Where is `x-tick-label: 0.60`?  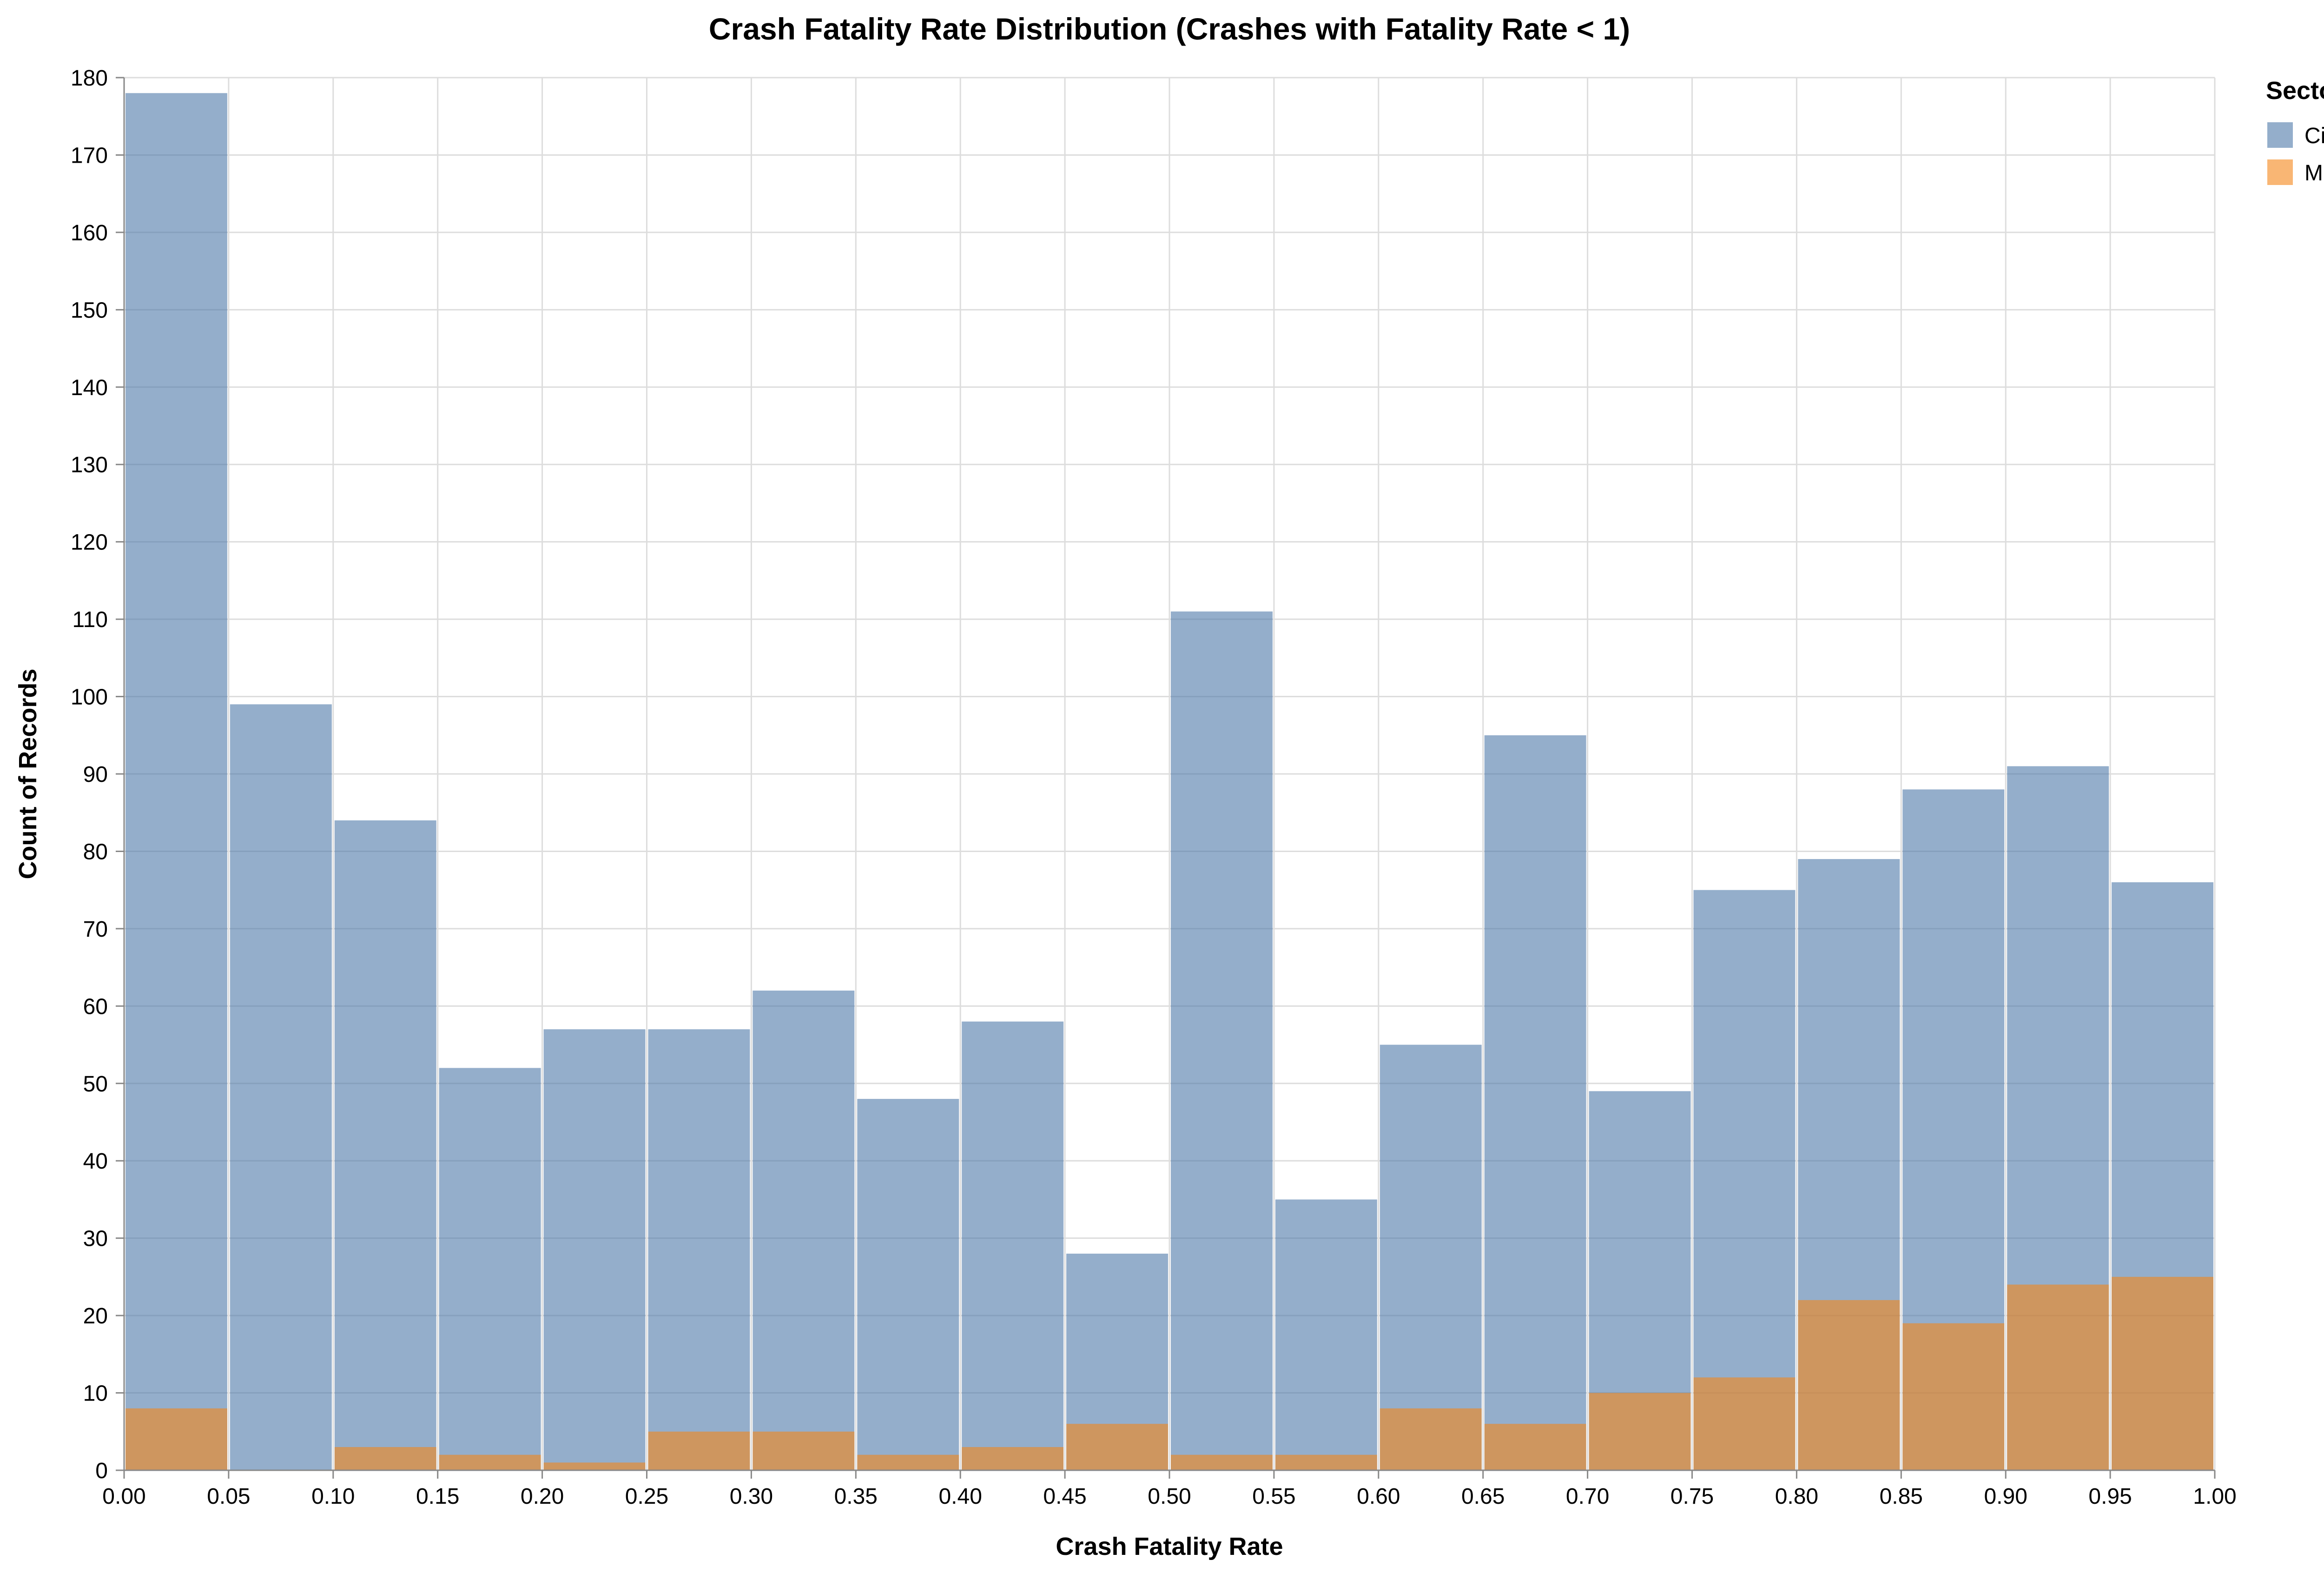
x-tick-label: 0.60 is located at coordinates (1378, 1497).